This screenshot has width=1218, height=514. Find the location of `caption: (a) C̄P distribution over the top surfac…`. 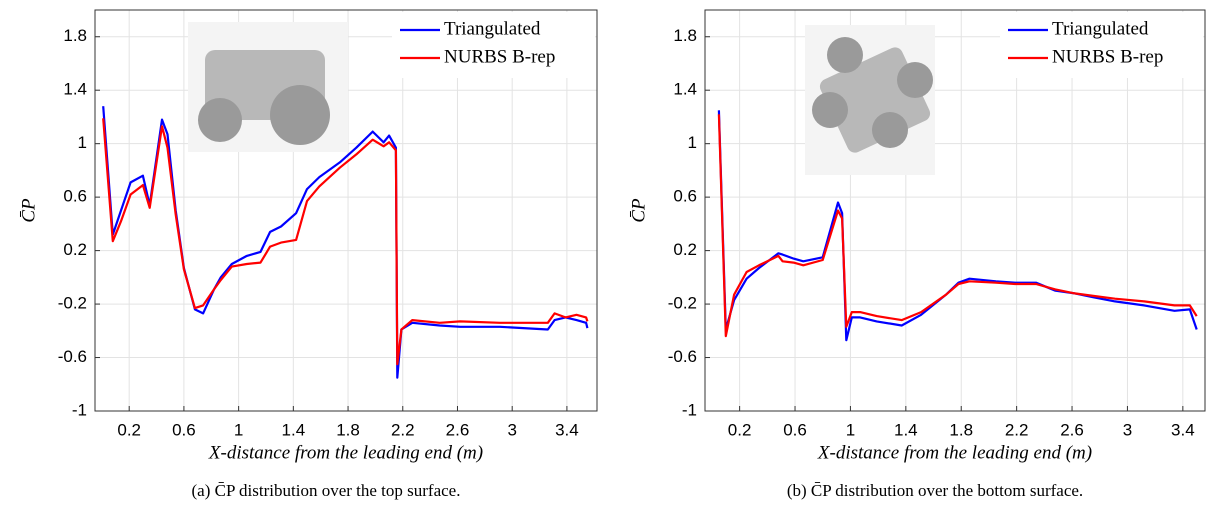

caption: (a) C̄P distribution over the top surfac… is located at coordinates (326, 490).